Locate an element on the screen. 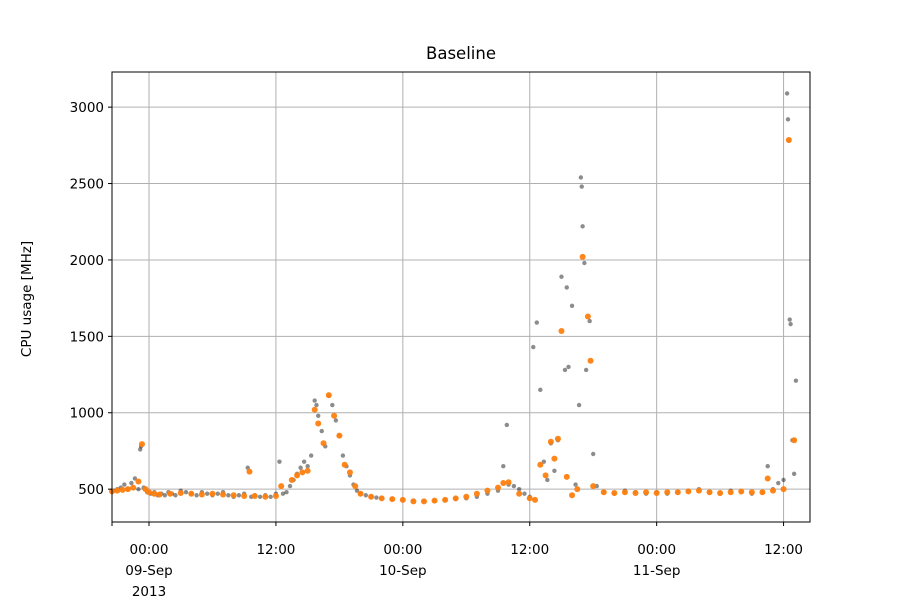 The image size is (900, 600). x-tick-label: 10-Sep is located at coordinates (403, 571).